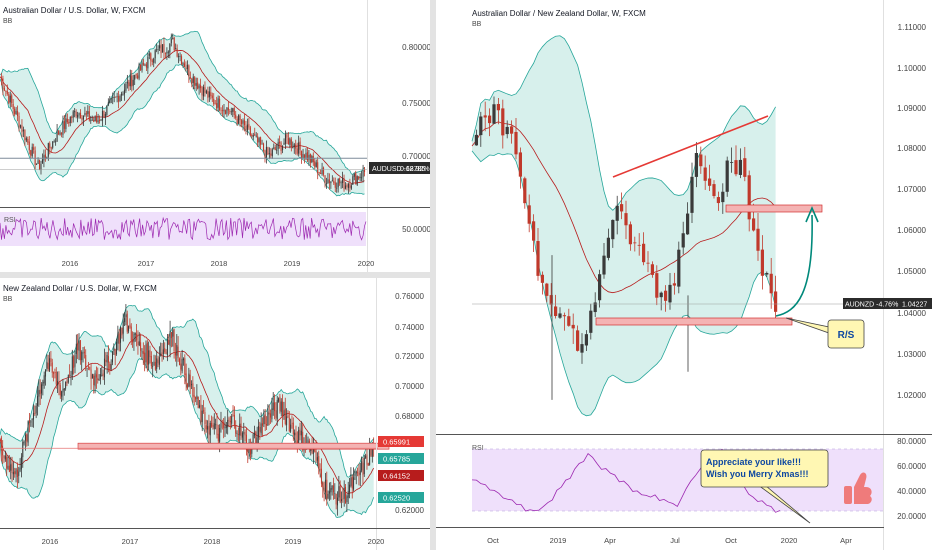  I want to click on audnzd-badge-bg, so click(887, 303).